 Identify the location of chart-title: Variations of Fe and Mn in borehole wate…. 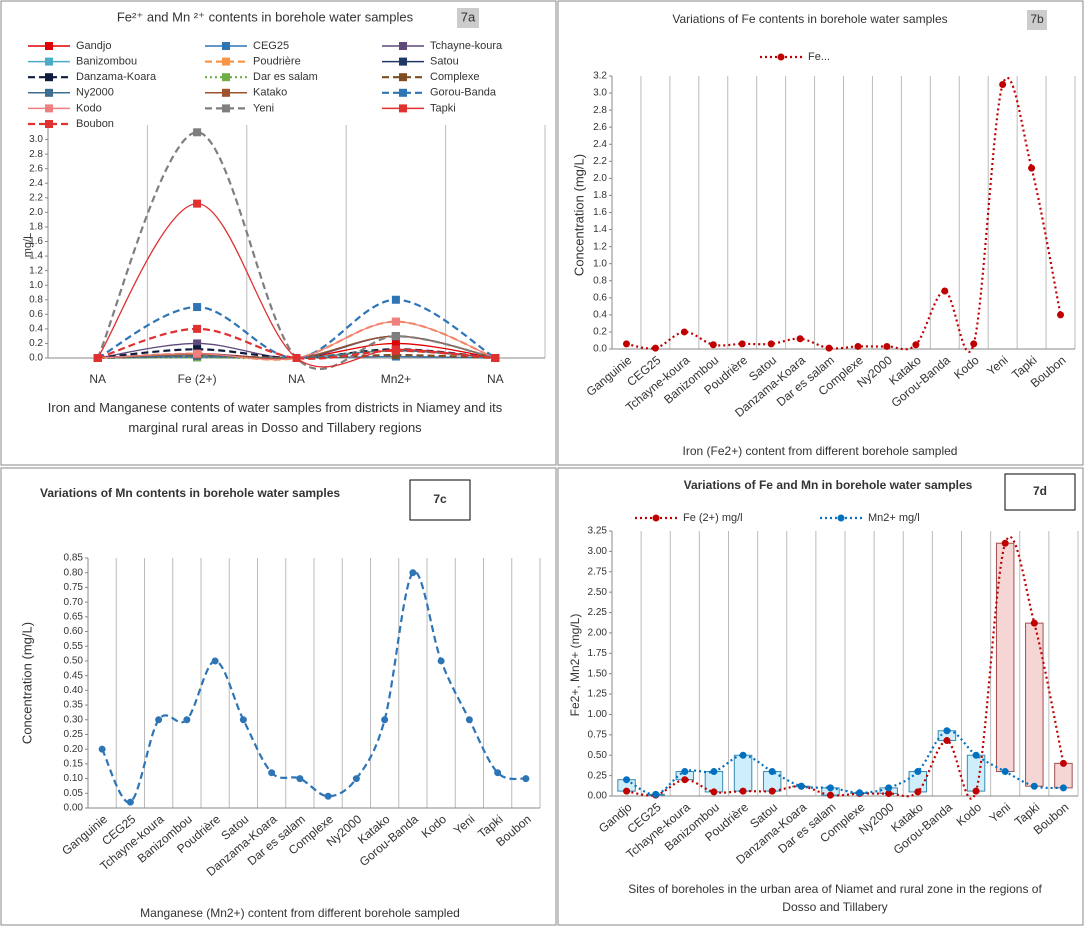
(828, 485).